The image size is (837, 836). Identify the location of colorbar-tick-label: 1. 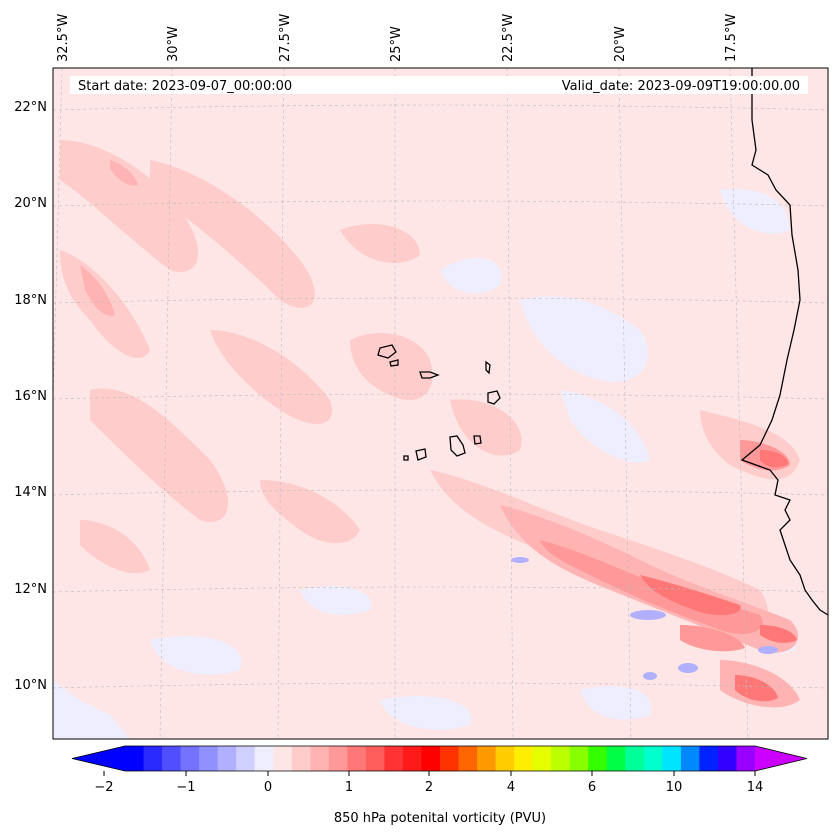
(349, 787).